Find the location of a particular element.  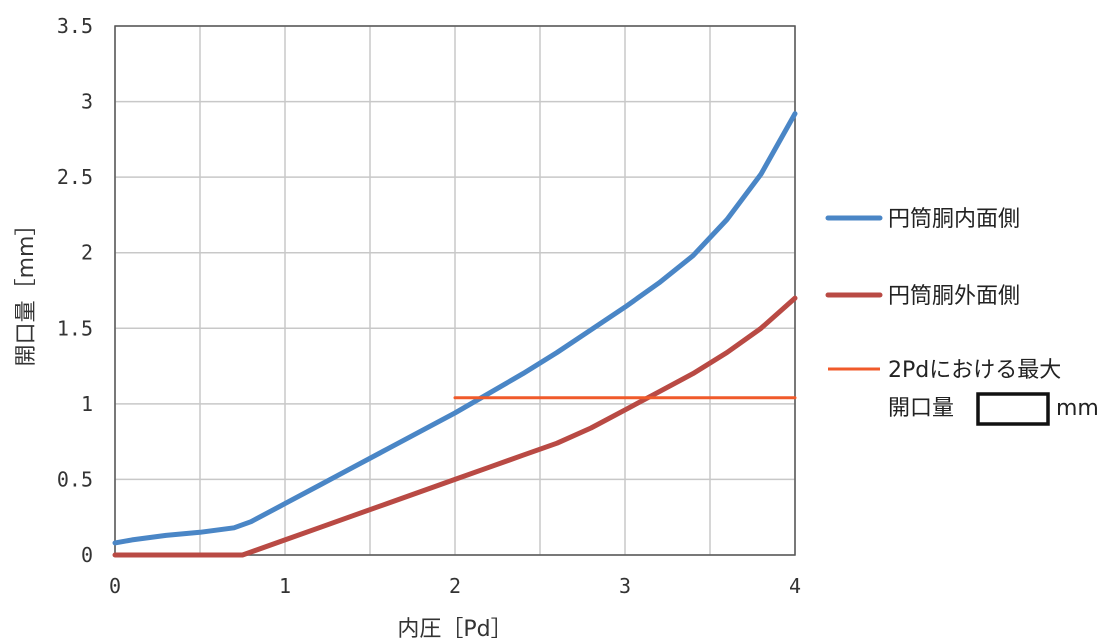

x-tick-label: 2 is located at coordinates (455, 586).